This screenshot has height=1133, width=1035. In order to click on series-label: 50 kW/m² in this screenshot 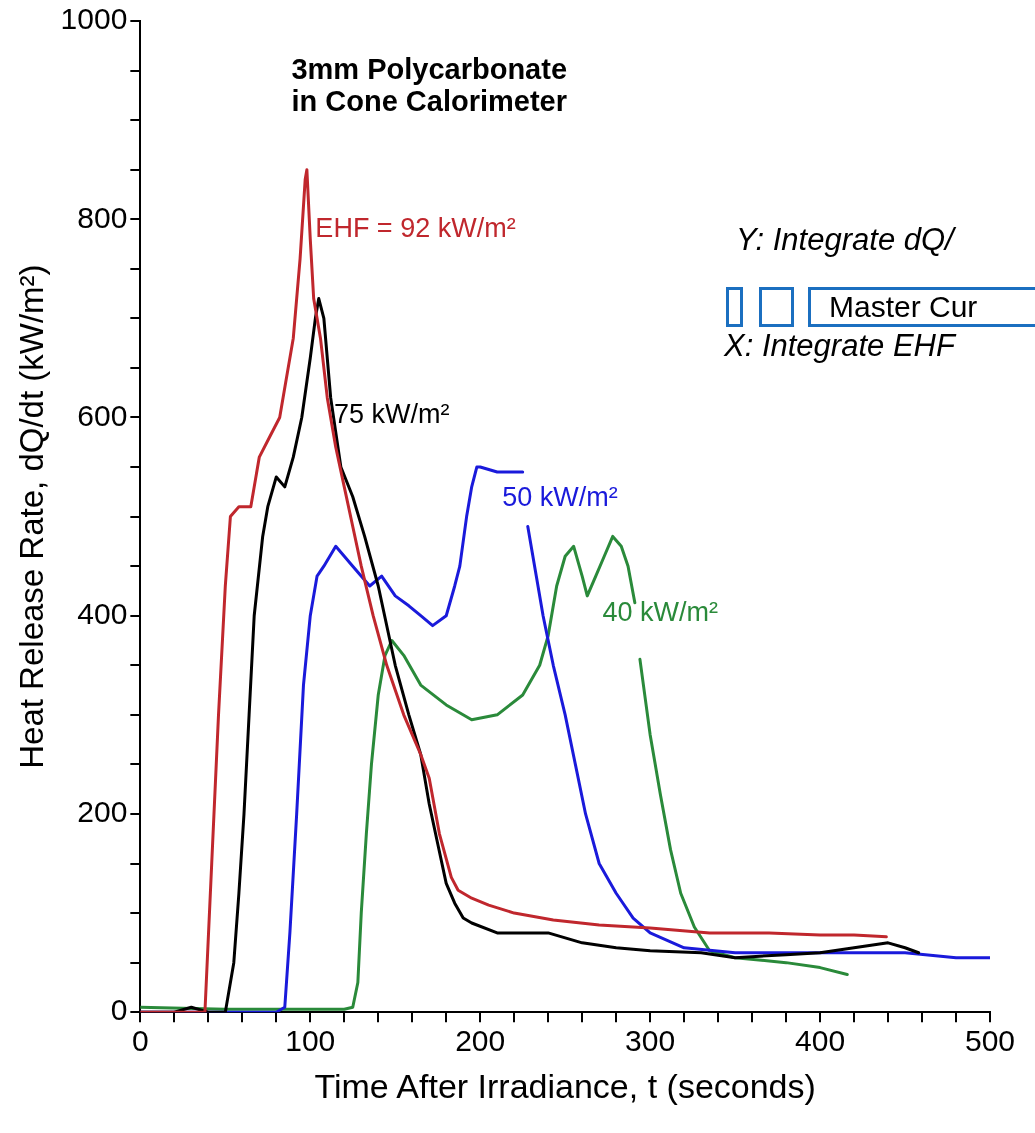, I will do `click(560, 497)`.